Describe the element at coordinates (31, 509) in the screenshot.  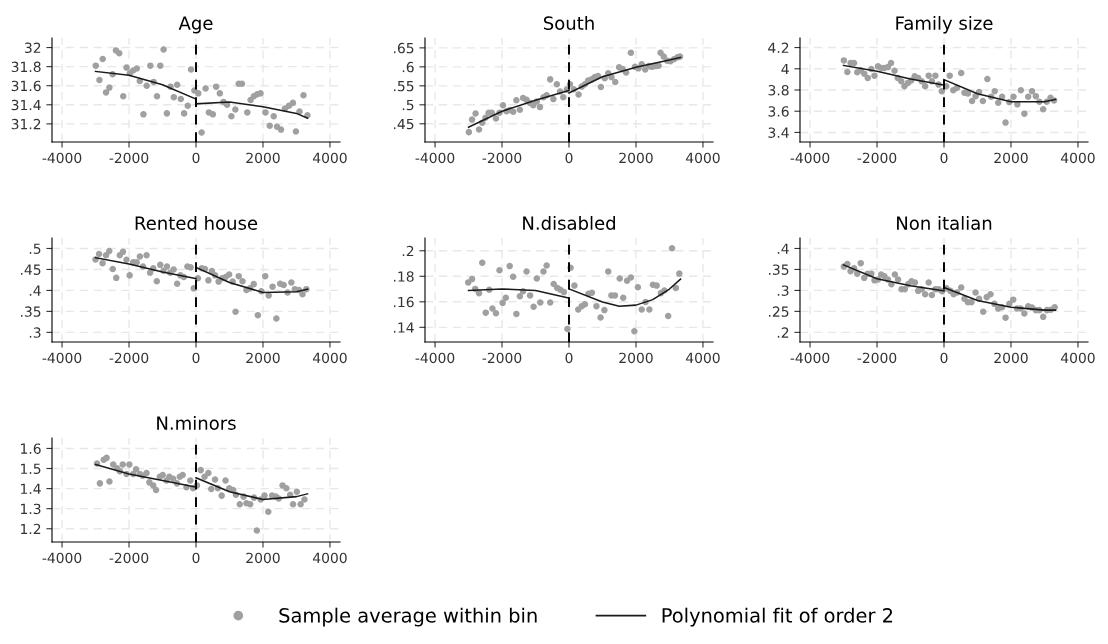
I see `y-tick-label: 1.3` at that location.